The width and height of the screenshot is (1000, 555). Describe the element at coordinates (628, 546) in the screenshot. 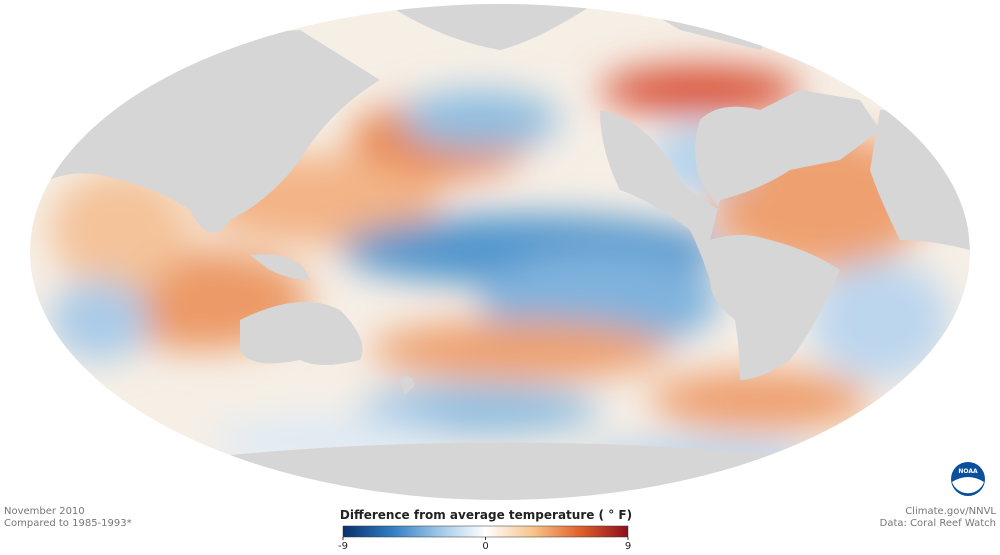

I see `tick-label: 9` at that location.